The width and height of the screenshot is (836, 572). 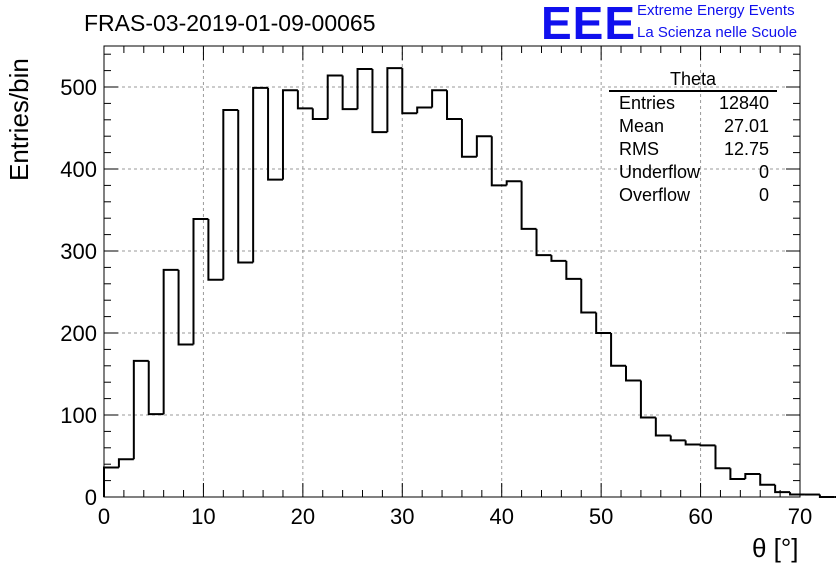 I want to click on stats-label: Underflow, so click(x=660, y=172).